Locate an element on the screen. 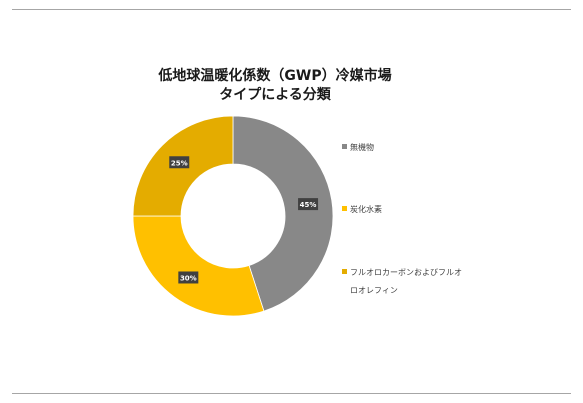  chart-title: 低地球温暖化係数（GWP）冷媒市場 タイプによる分類 is located at coordinates (275, 86).